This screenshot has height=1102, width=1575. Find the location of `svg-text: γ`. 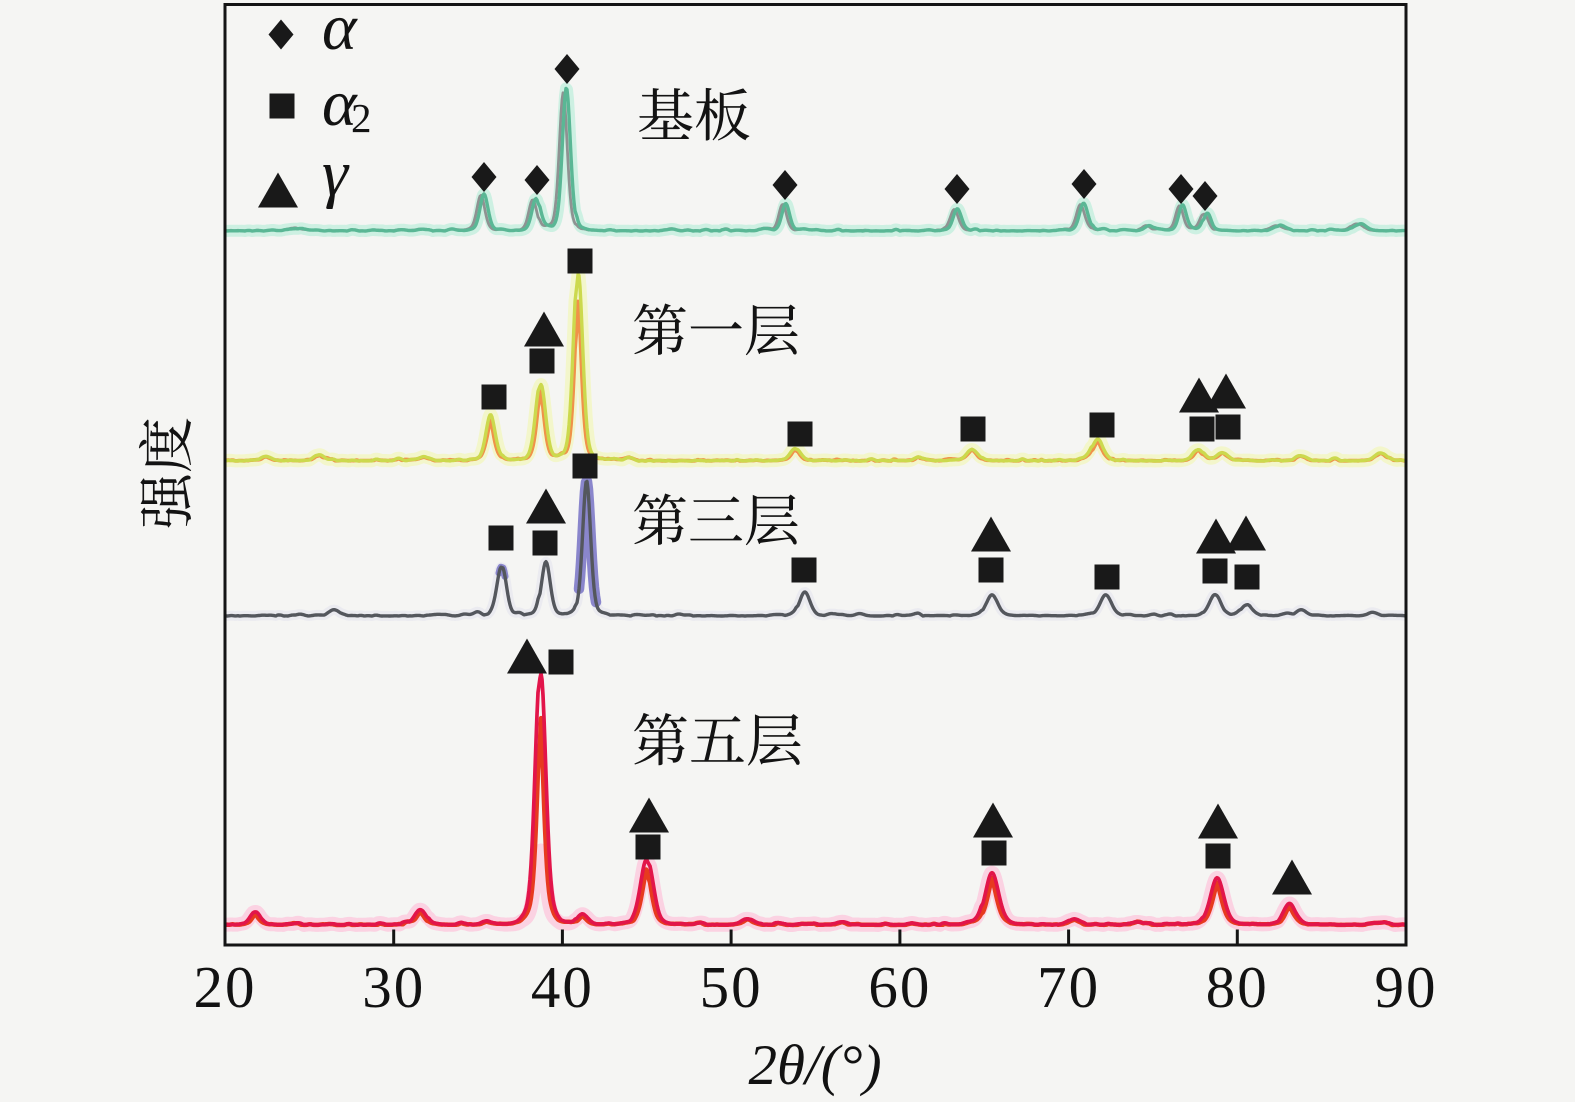

svg-text: γ is located at coordinates (336, 173).